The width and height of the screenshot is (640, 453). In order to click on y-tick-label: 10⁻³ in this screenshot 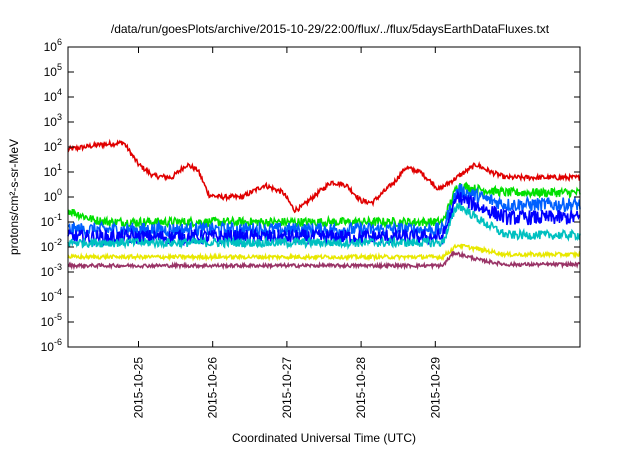, I will do `click(51, 270)`.